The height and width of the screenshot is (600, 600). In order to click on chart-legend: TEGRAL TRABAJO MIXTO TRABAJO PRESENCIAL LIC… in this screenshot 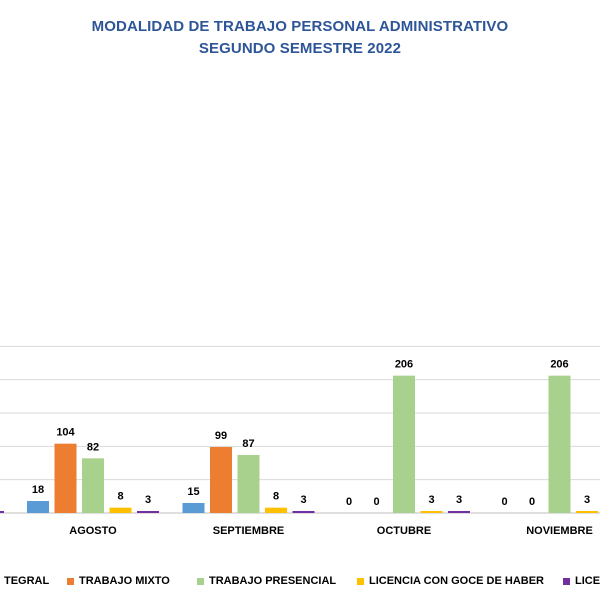, I will do `click(300, 585)`.